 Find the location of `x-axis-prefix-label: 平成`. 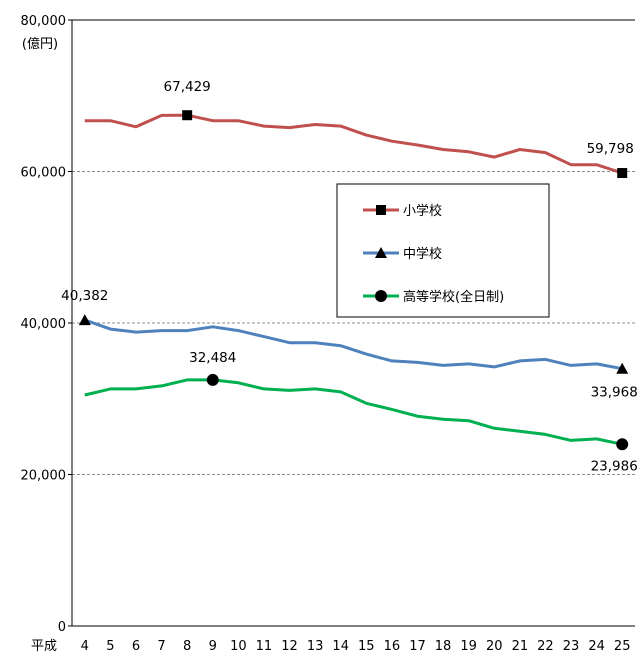

x-axis-prefix-label: 平成 is located at coordinates (44, 646).